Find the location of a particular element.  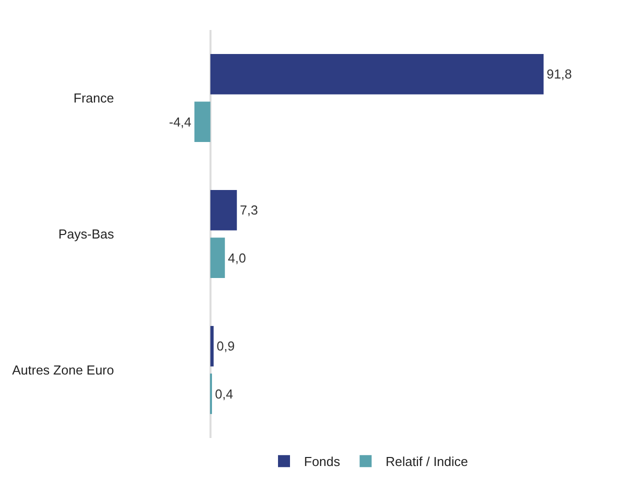

y-tick-label: France is located at coordinates (94, 98).